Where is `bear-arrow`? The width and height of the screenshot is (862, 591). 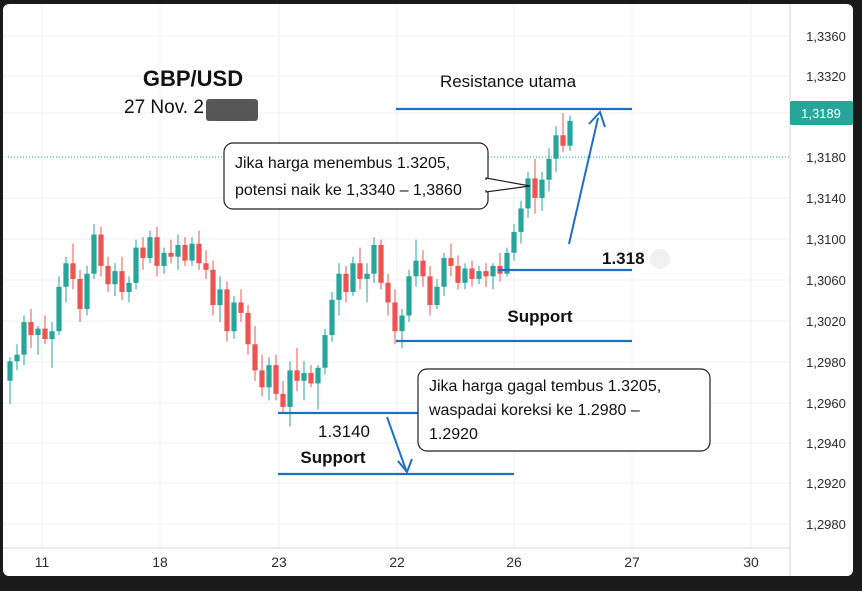 bear-arrow is located at coordinates (396, 443).